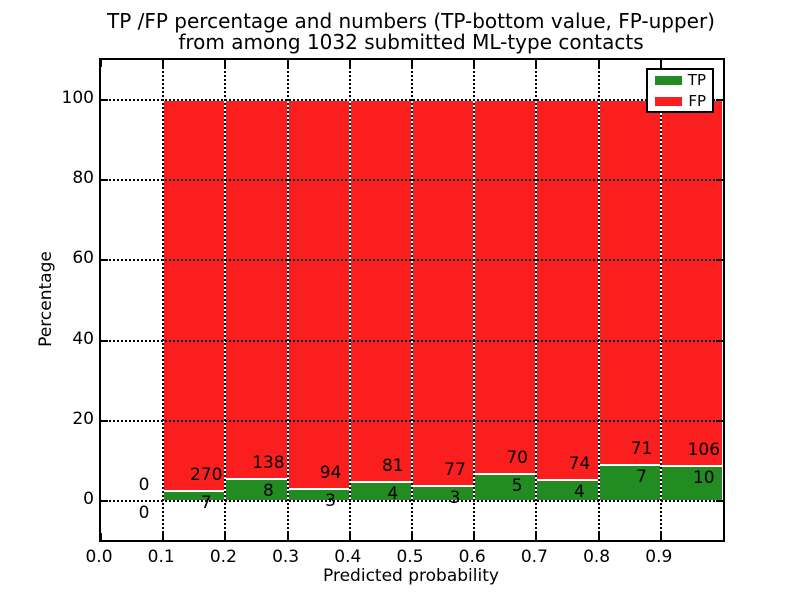 The image size is (800, 600). Describe the element at coordinates (286, 557) in the screenshot. I see `x-tick-label: 0.3` at that location.